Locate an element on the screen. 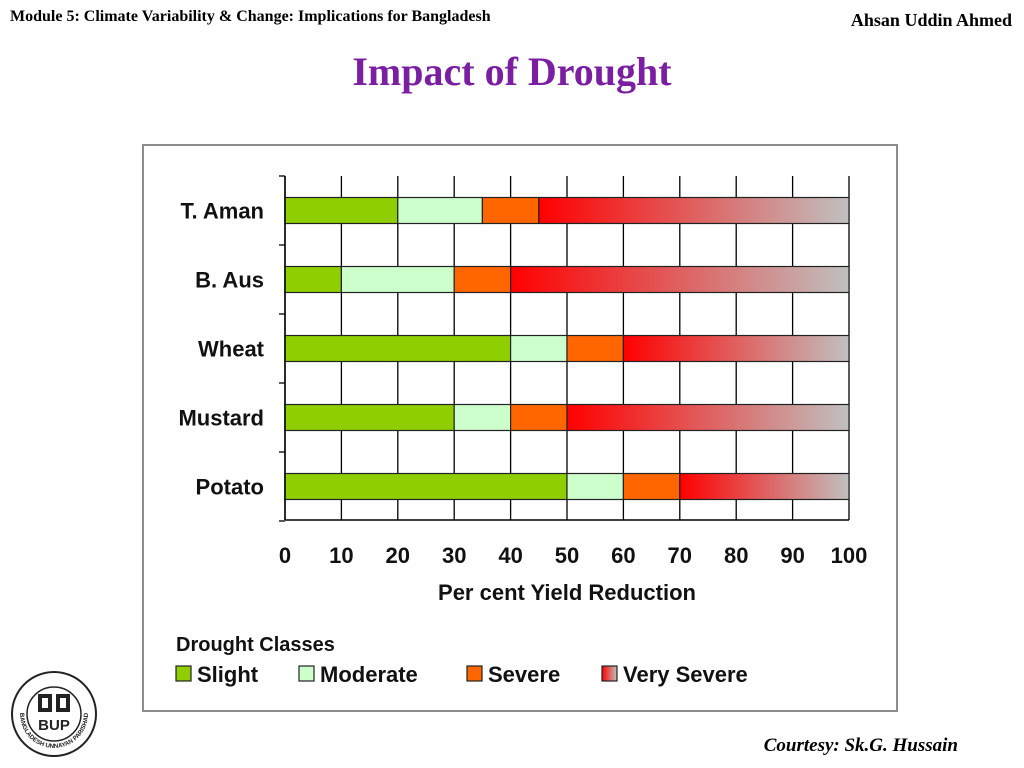  x-tick-label: 10 is located at coordinates (341, 555).